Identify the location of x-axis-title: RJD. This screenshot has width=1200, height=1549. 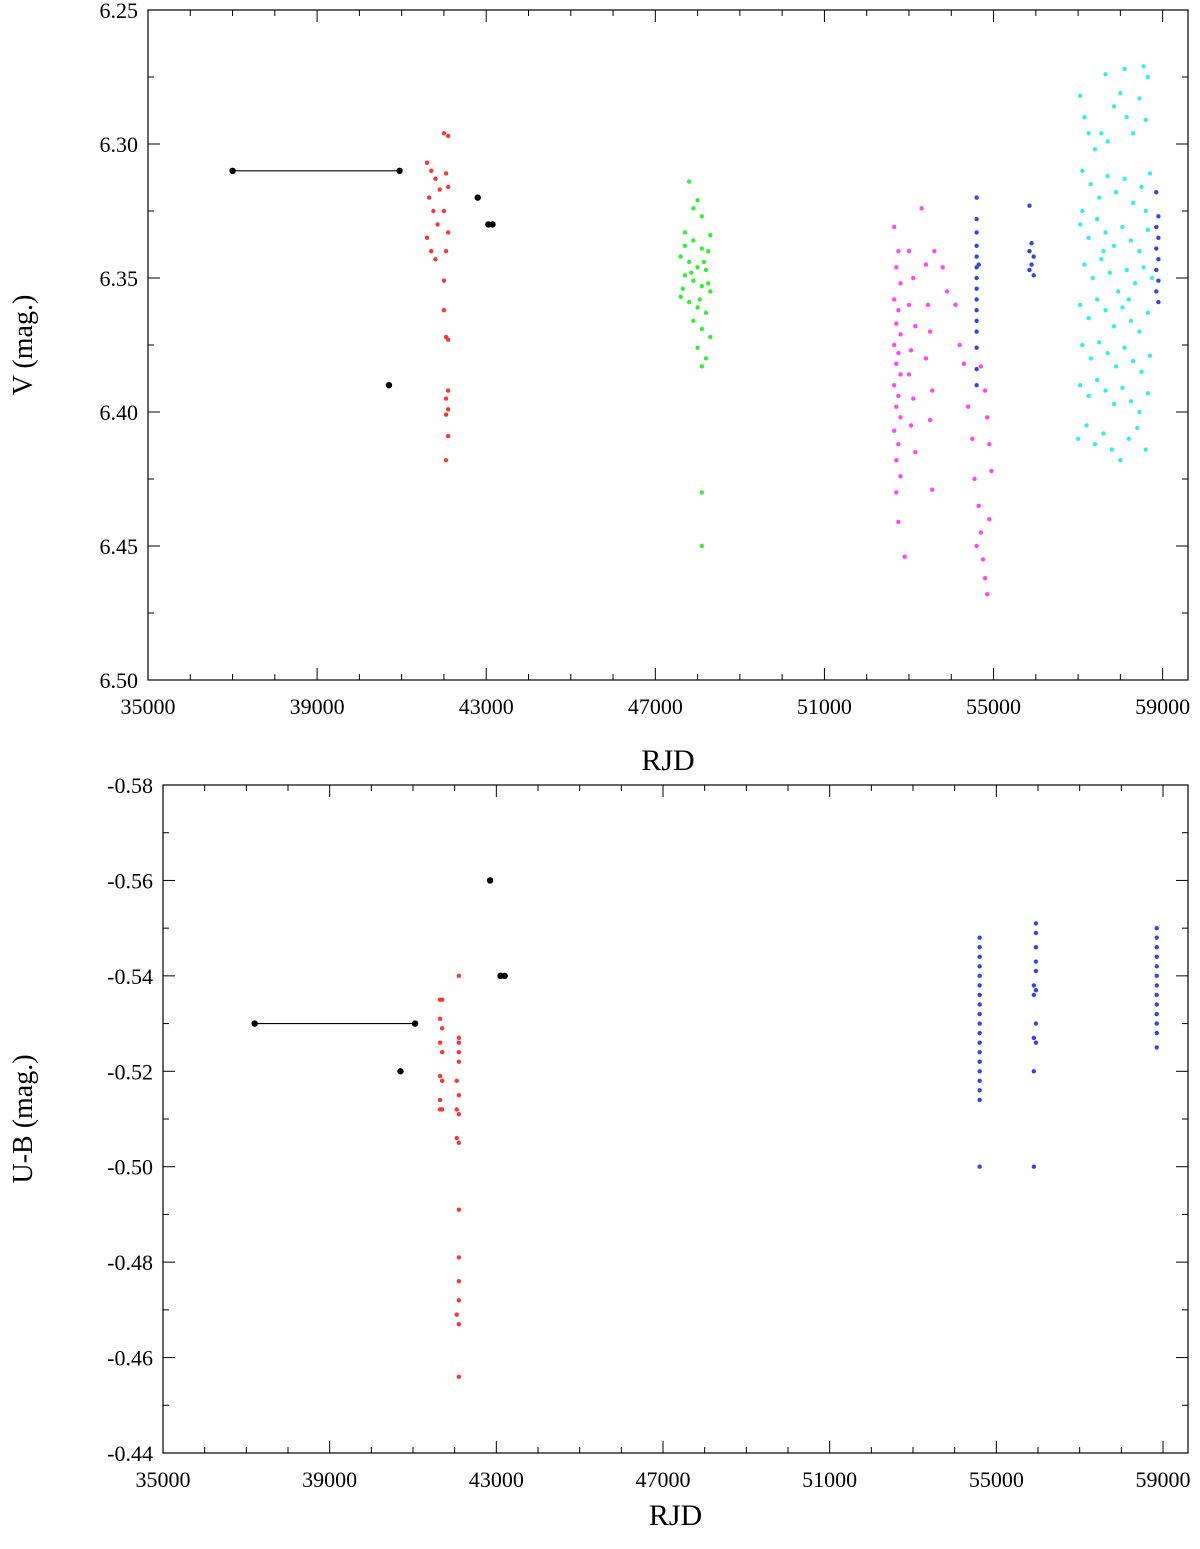
(667, 760).